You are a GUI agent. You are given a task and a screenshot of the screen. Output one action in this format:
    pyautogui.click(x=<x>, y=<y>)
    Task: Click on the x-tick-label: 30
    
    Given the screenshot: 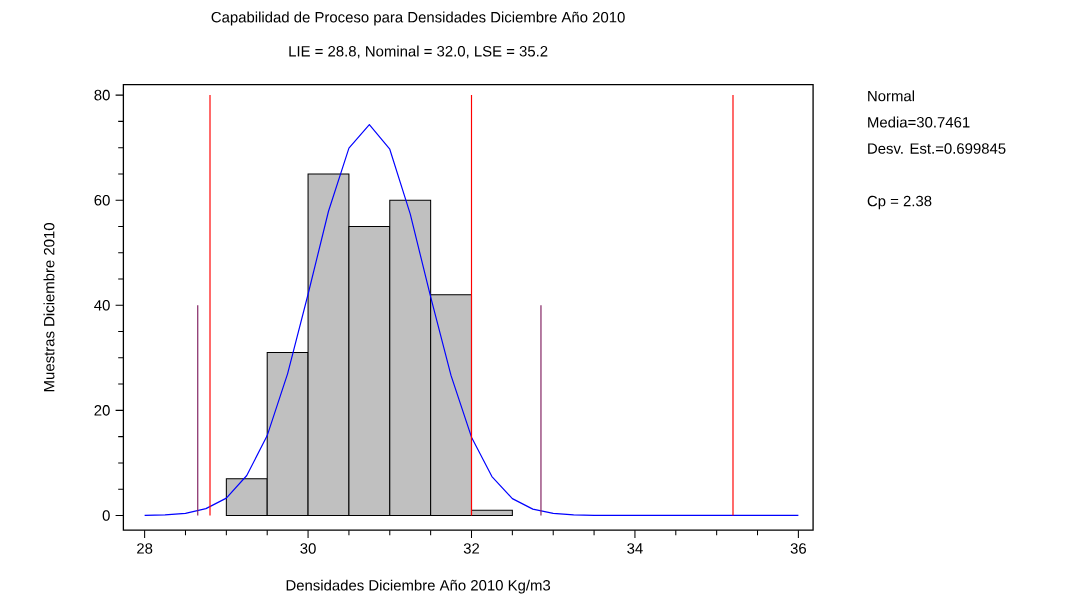 What is the action you would take?
    pyautogui.click(x=308, y=548)
    